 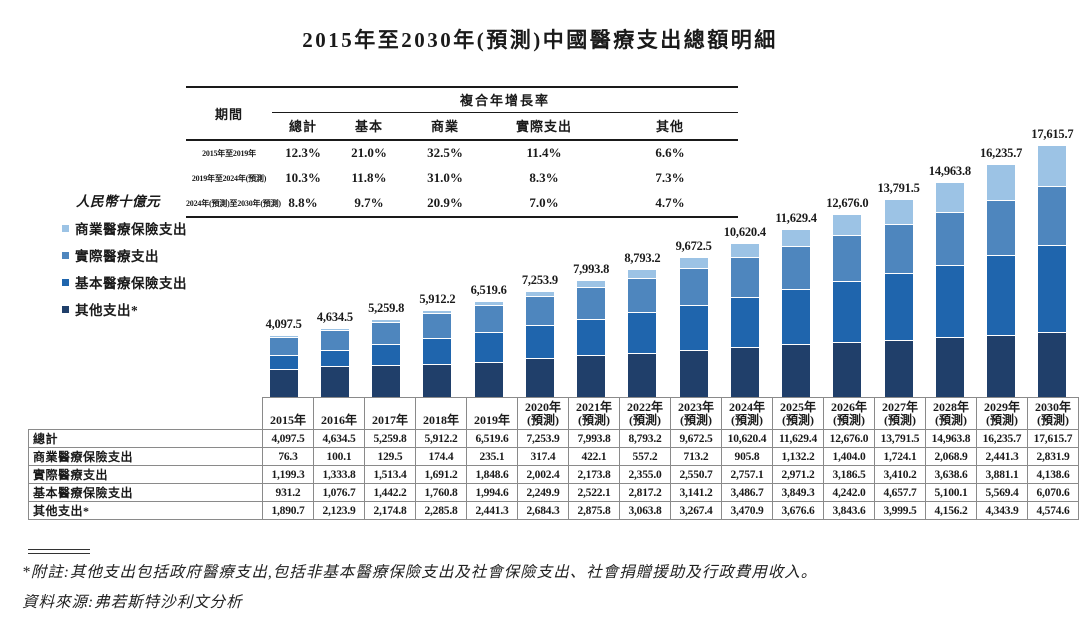 What do you see at coordinates (302, 126) in the screenshot?
I see `cagr-col-header: 總計` at bounding box center [302, 126].